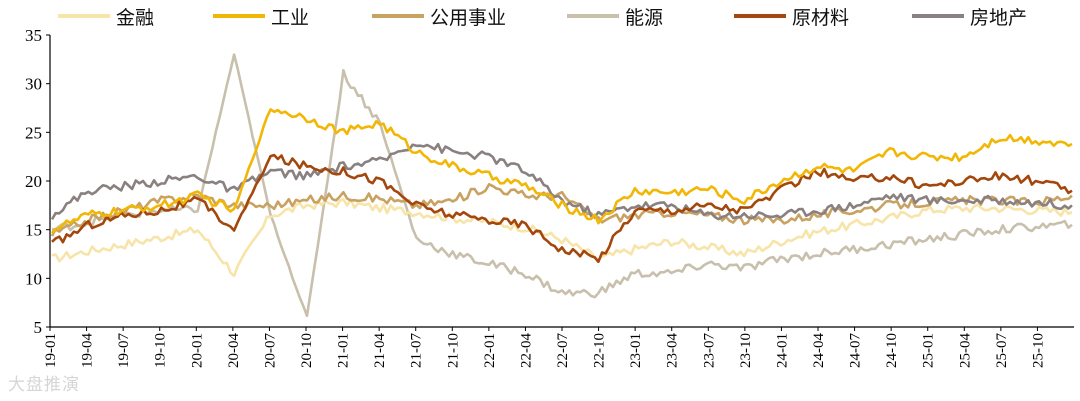  Describe the element at coordinates (38, 327) in the screenshot. I see `y-tick-label: 5` at that location.